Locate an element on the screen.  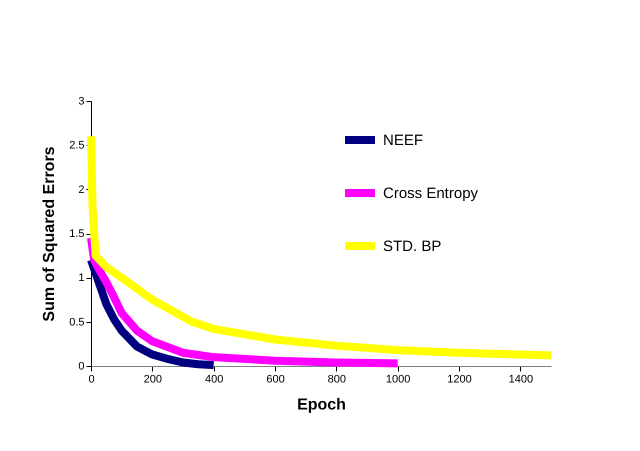
y-axis-title: Sum of Squared Errors is located at coordinates (49, 234).